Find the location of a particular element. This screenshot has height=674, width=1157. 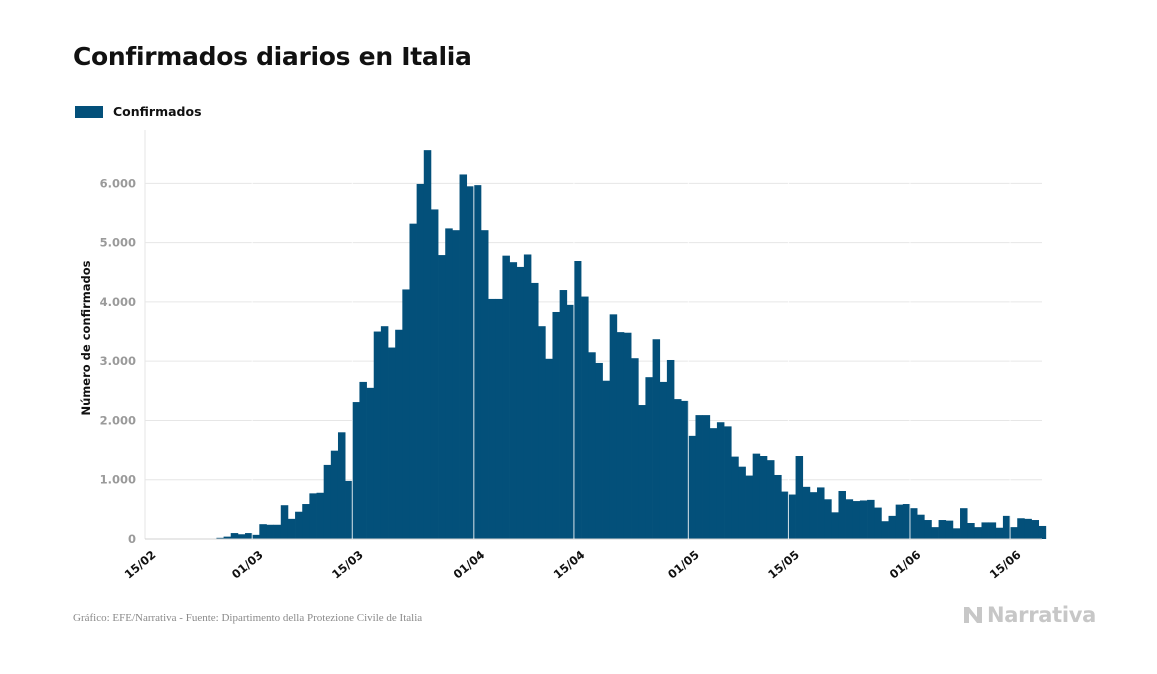

y-tick-label: 6.000 is located at coordinates (118, 183).